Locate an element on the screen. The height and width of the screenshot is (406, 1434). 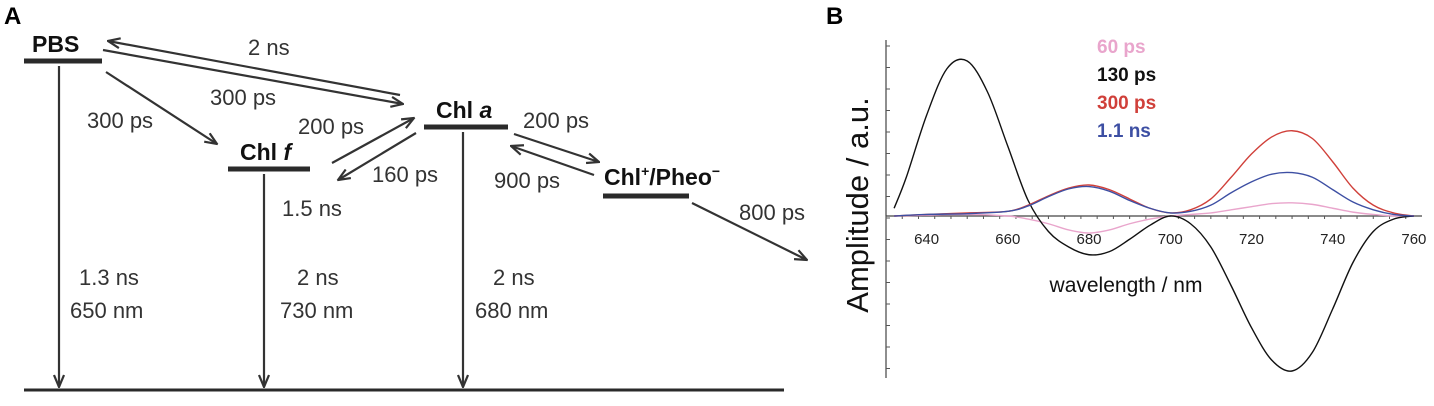
label-chlf-decay-wavelength: 730 nm is located at coordinates (316, 310).